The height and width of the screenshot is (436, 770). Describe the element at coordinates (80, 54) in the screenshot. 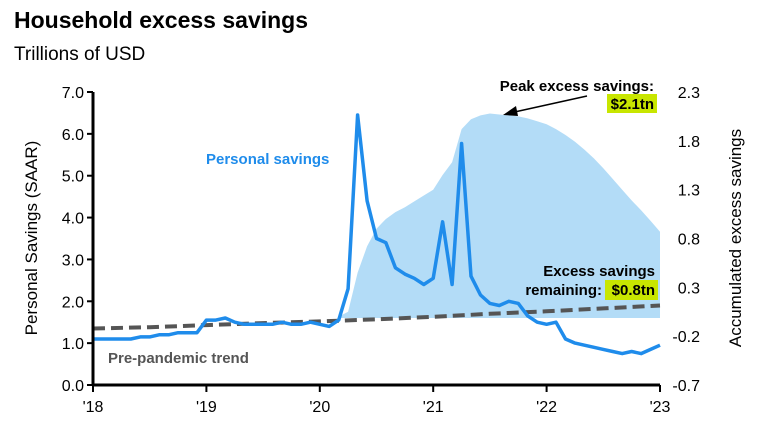

I see `chart-subtitle: Trillions of USD` at that location.